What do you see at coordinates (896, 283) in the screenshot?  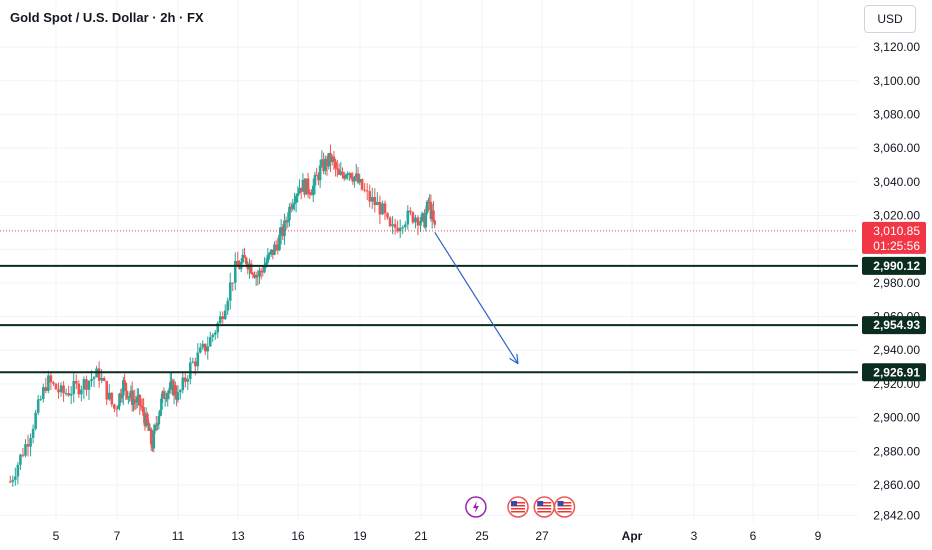 I see `price-axis-tick-label: 2,980.00` at bounding box center [896, 283].